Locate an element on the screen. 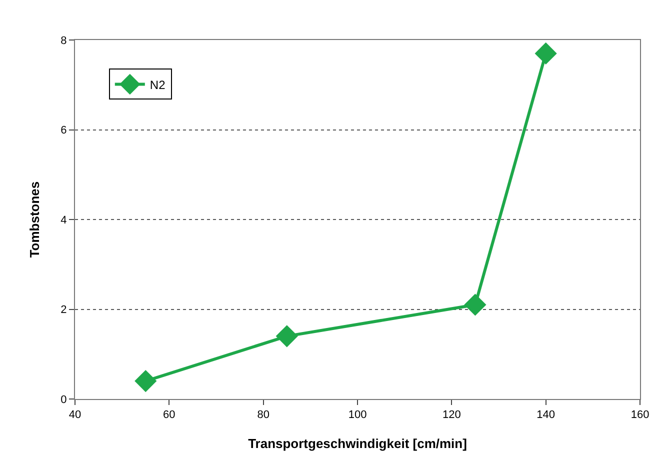 Image resolution: width=655 pixels, height=454 pixels. x-tick-label: 40 is located at coordinates (75, 415).